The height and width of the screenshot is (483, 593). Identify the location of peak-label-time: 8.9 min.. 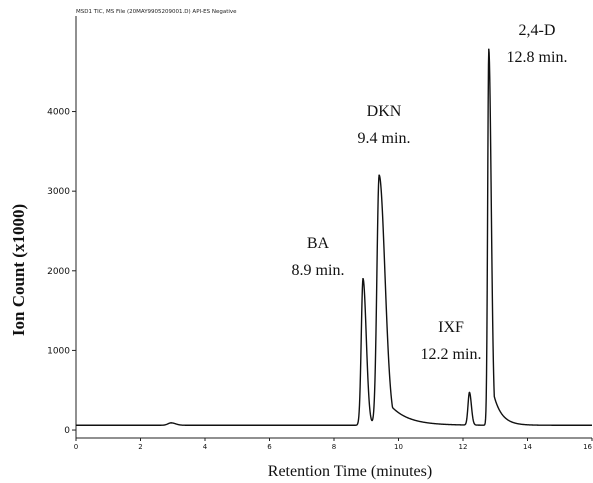
(318, 270).